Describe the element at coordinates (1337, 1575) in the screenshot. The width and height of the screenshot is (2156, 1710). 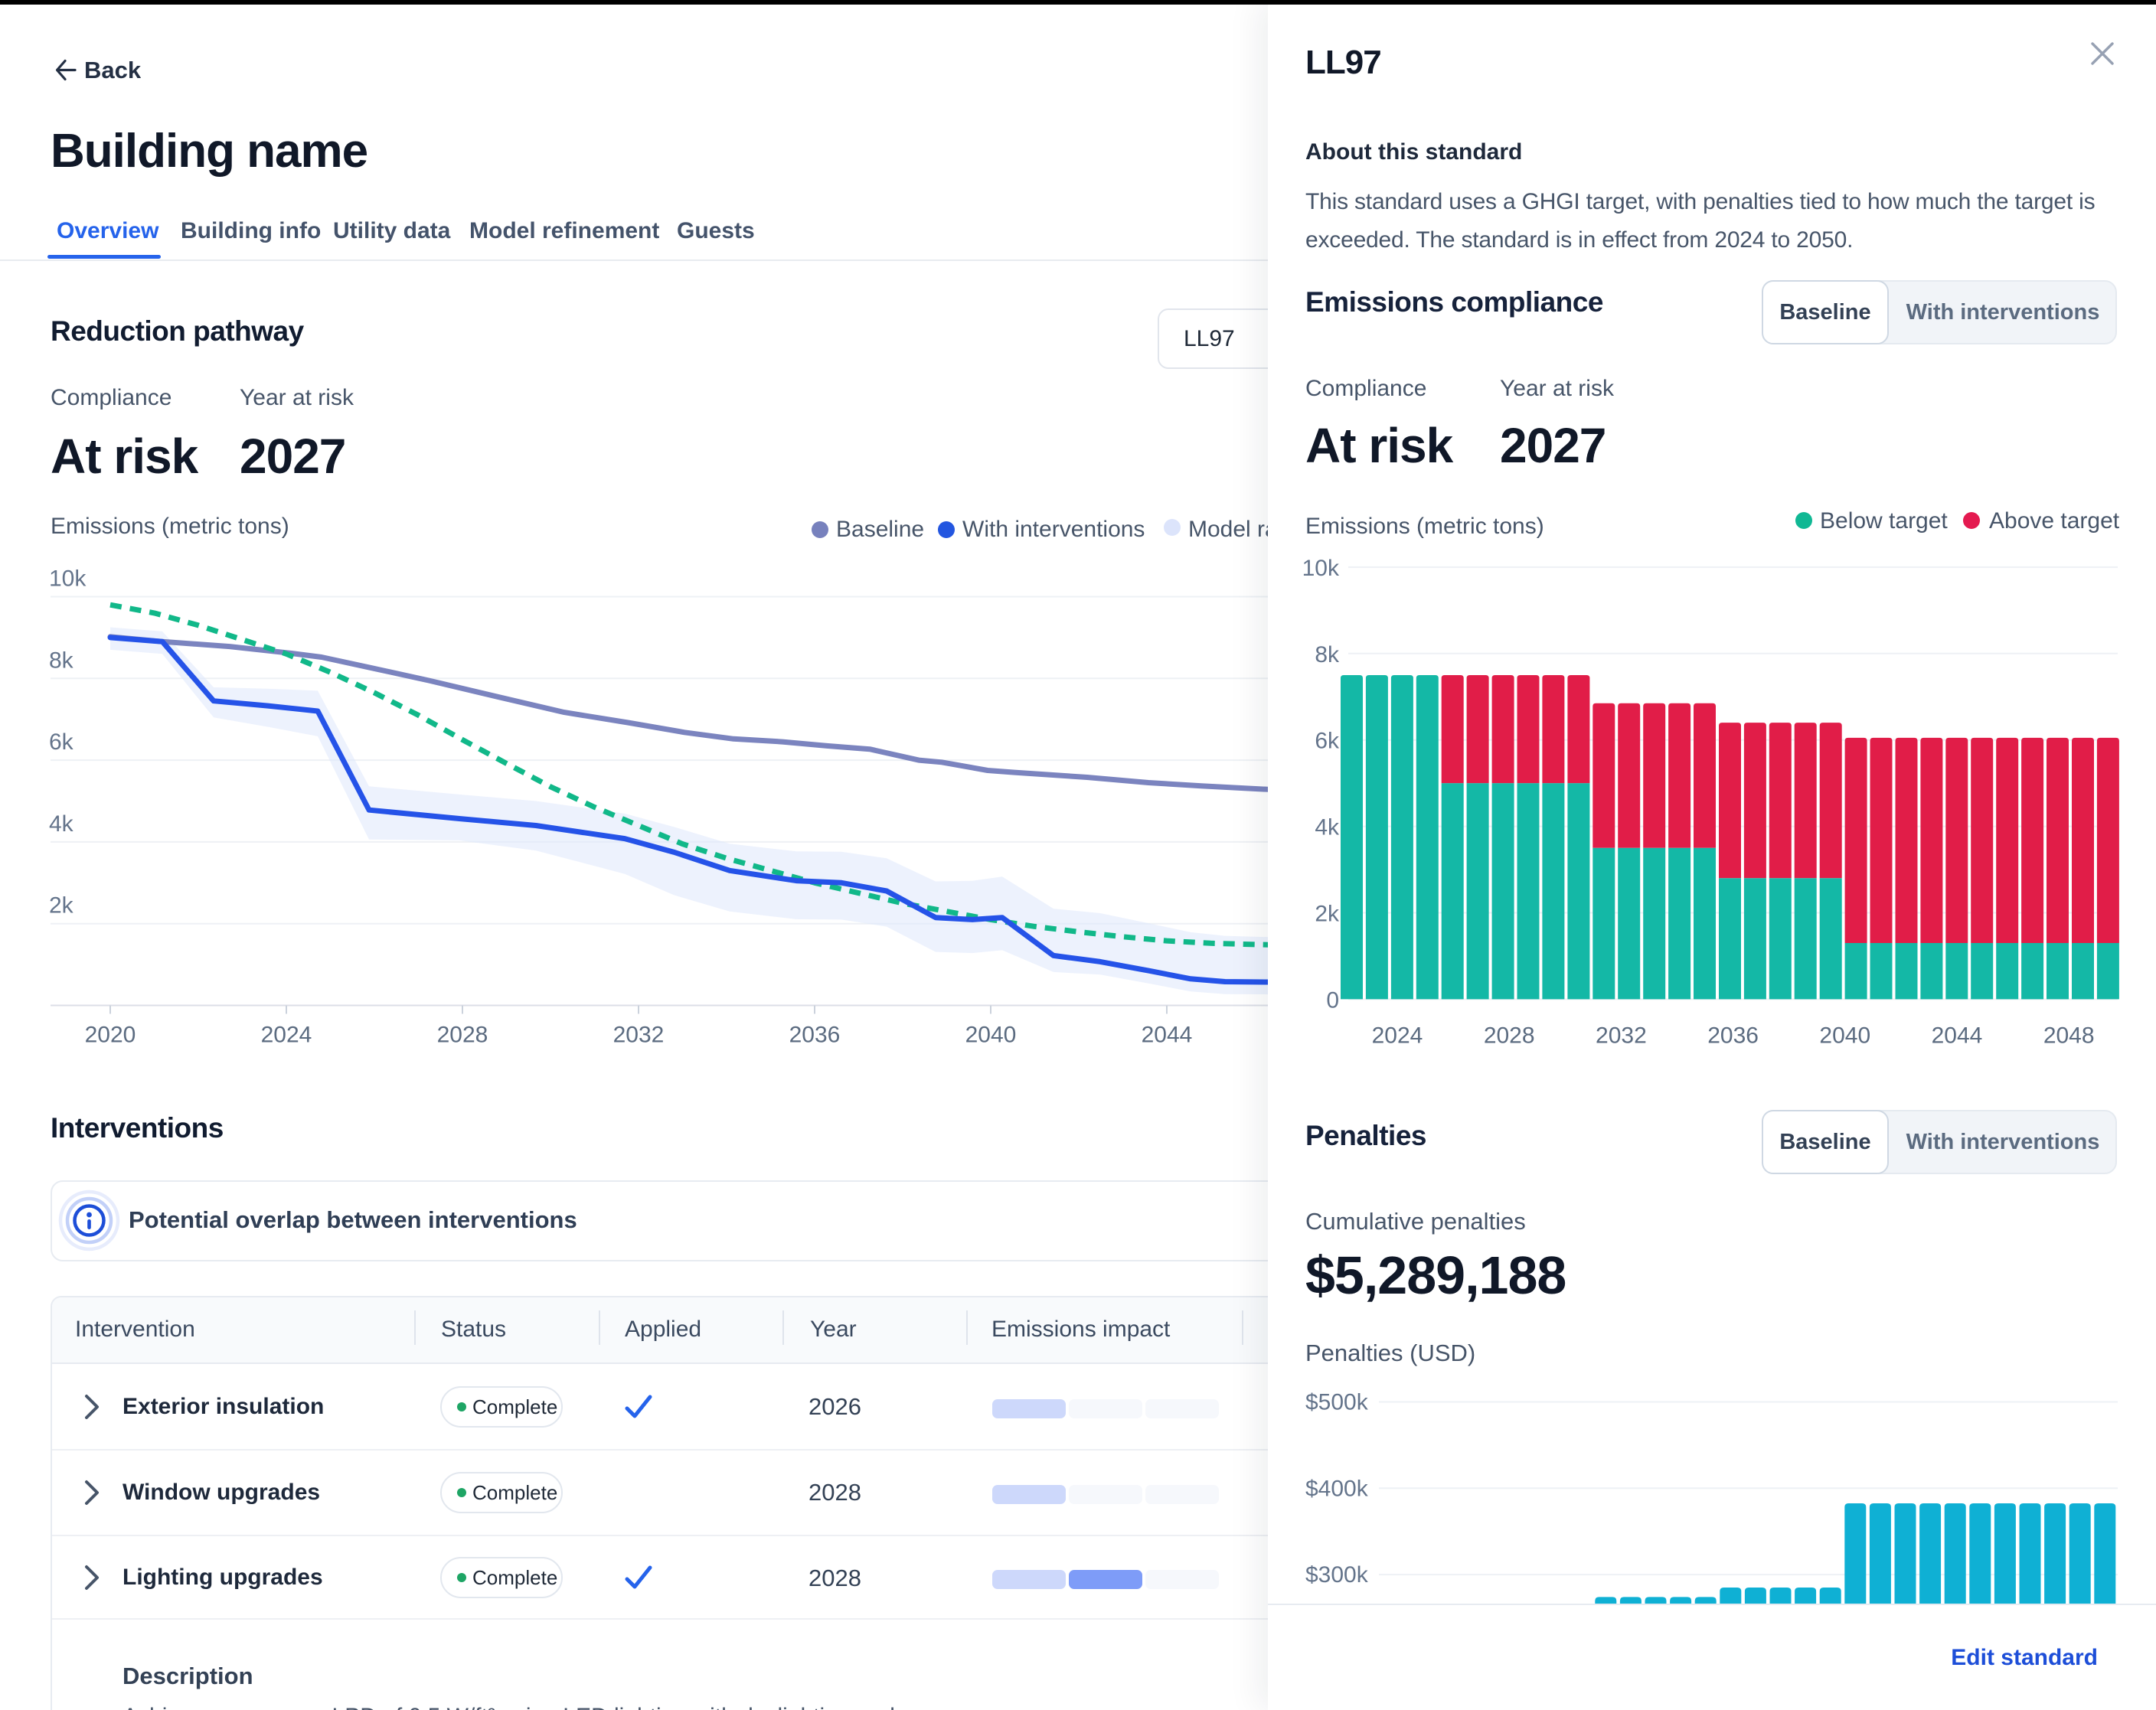
I see `svg-text: $300k` at that location.